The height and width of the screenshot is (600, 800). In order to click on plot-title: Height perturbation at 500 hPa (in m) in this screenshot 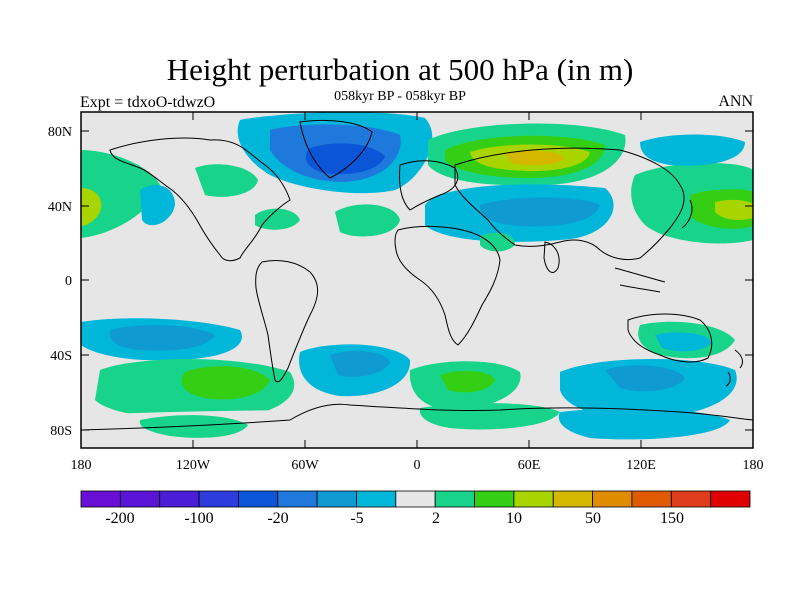, I will do `click(400, 69)`.